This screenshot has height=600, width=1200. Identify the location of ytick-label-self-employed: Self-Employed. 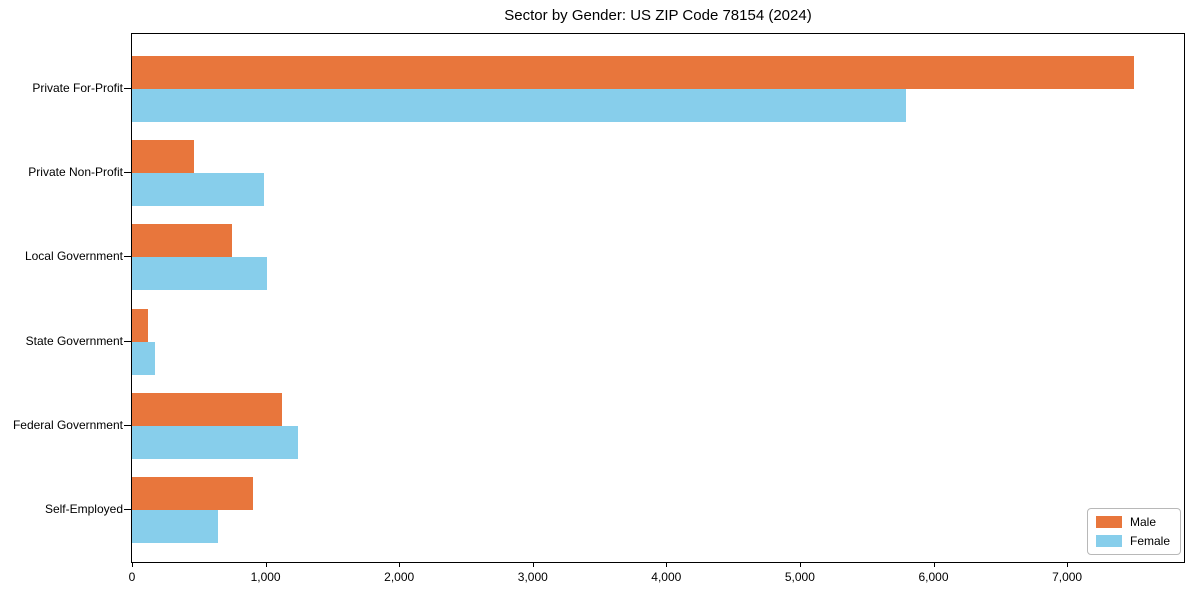
(83, 509).